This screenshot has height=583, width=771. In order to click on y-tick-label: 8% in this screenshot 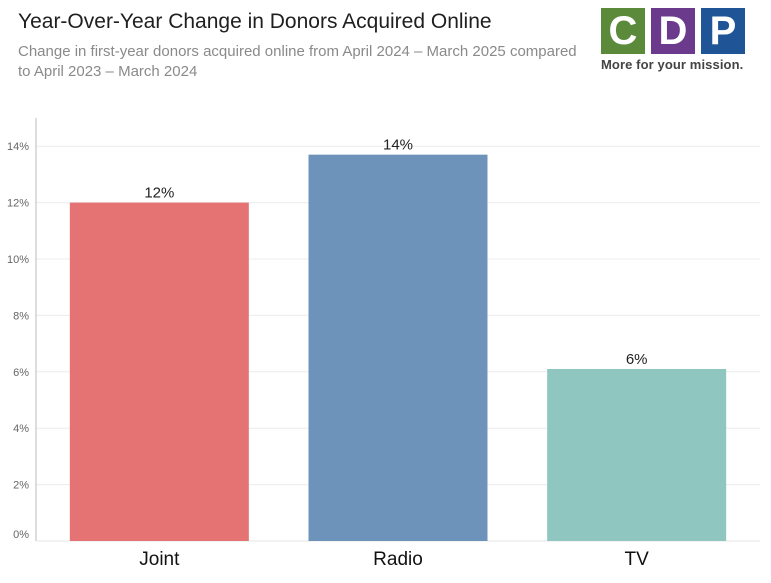, I will do `click(21, 316)`.